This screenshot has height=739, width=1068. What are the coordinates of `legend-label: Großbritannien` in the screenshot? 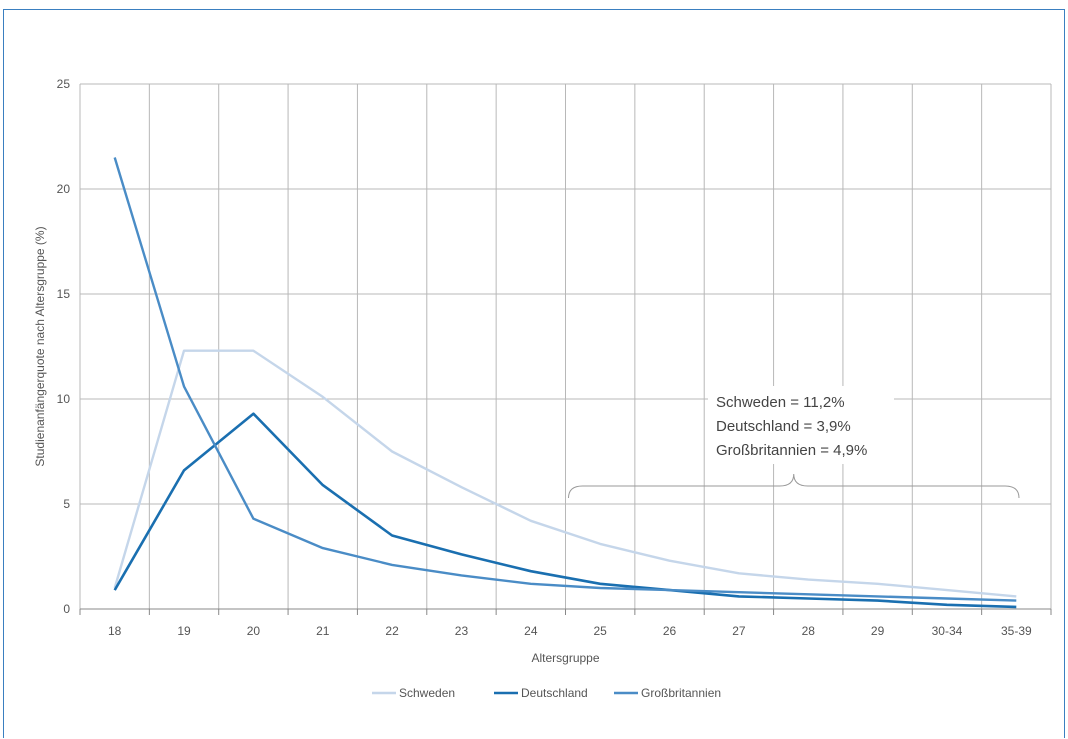 It's located at (681, 693).